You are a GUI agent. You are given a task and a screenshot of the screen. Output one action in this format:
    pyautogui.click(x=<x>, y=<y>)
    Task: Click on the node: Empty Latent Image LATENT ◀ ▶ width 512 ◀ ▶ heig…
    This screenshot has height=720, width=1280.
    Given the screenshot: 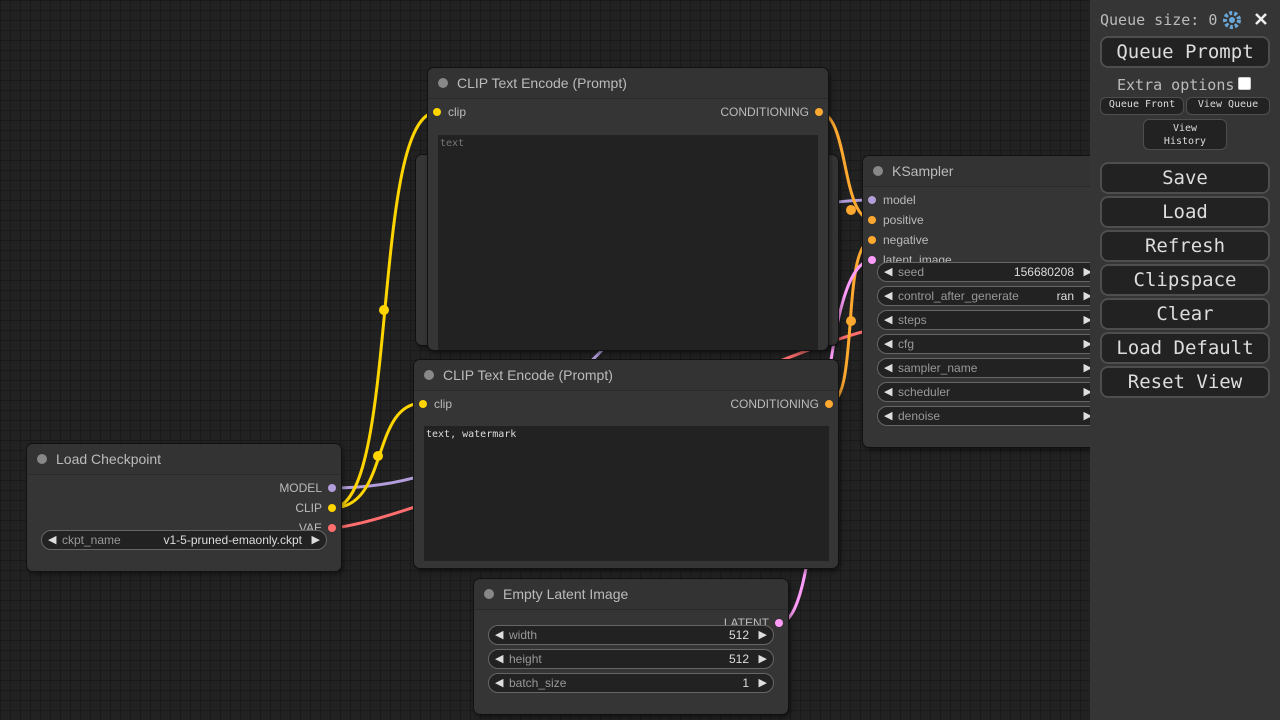 What is the action you would take?
    pyautogui.click(x=631, y=646)
    